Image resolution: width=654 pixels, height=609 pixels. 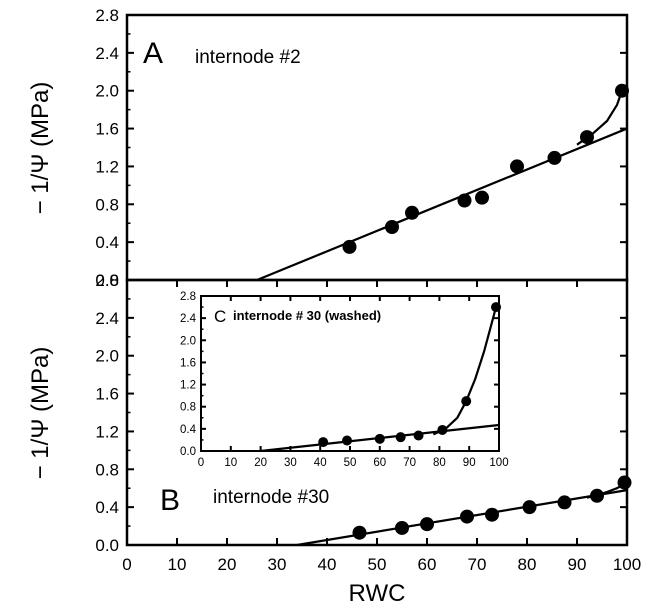 What do you see at coordinates (107, 356) in the screenshot?
I see `panel-b-y-tick-label: 2.0` at bounding box center [107, 356].